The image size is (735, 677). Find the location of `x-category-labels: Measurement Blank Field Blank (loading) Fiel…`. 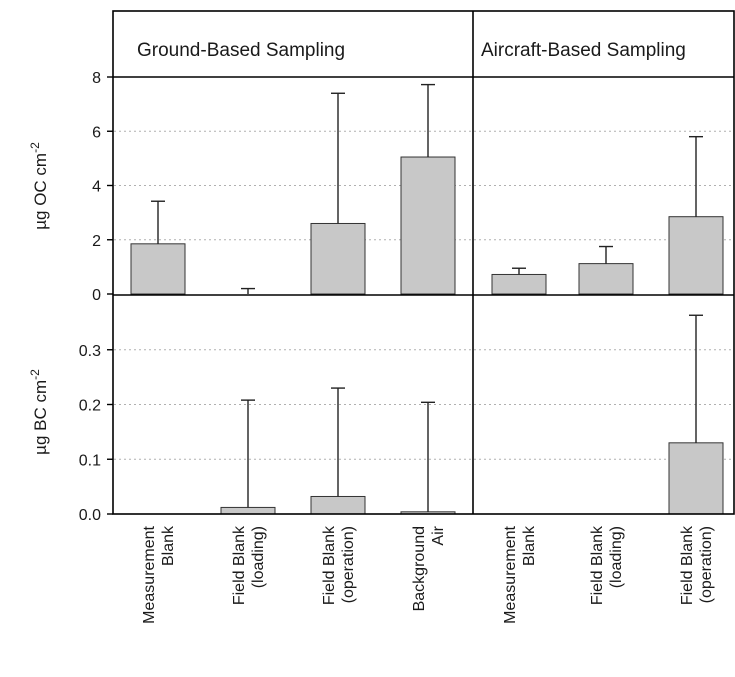

x-category-labels: Measurement Blank Field Blank (loading) Fiel… is located at coordinates (428, 574).